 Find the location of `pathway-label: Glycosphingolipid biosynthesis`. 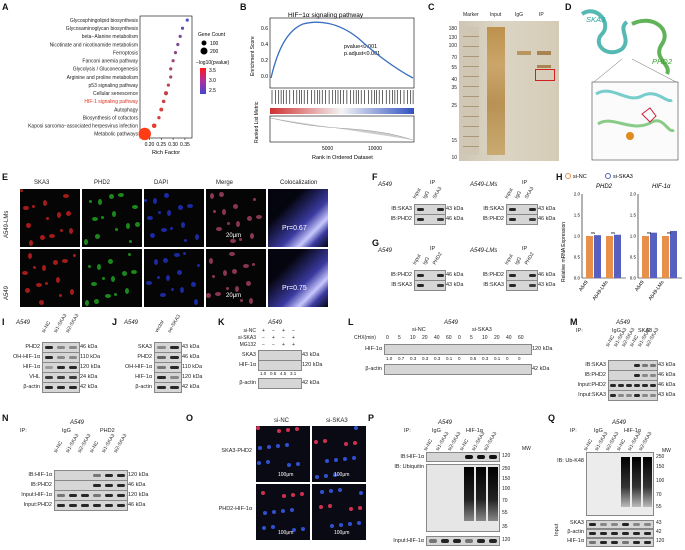

pathway-label: Glycosphingolipid biosynthesis is located at coordinates (104, 21).